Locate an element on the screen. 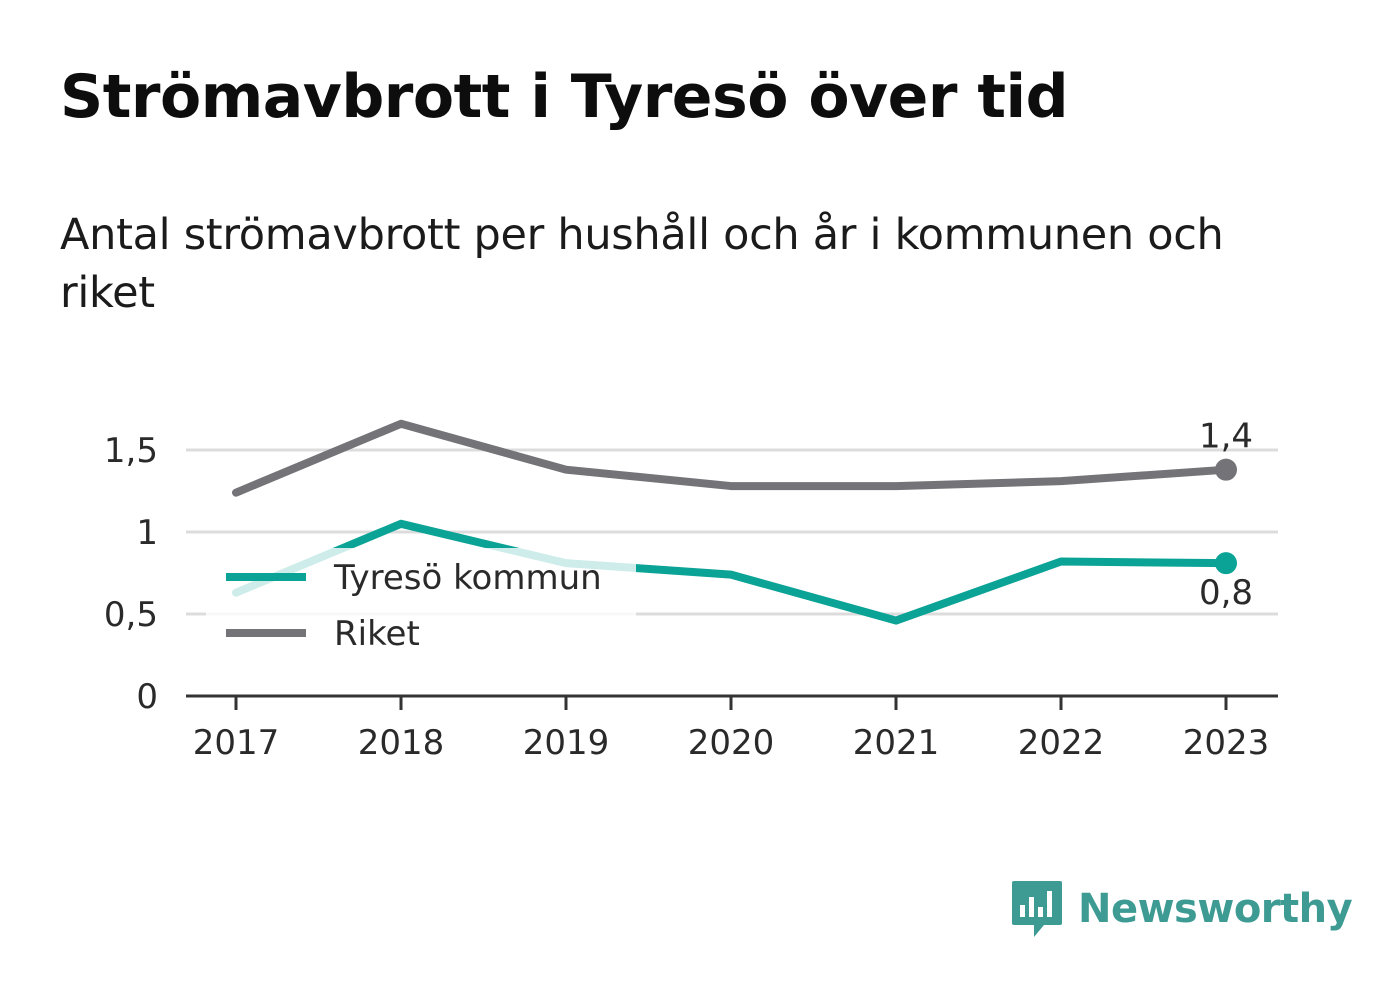 The height and width of the screenshot is (999, 1382). y-tick-label: 1,5 is located at coordinates (131, 451).